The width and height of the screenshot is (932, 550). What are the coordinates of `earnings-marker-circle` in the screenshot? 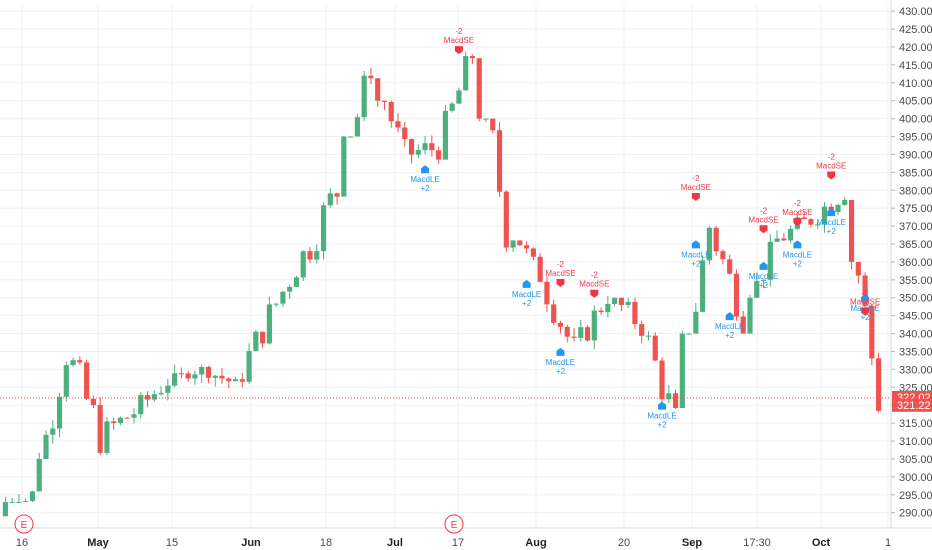 It's located at (454, 524).